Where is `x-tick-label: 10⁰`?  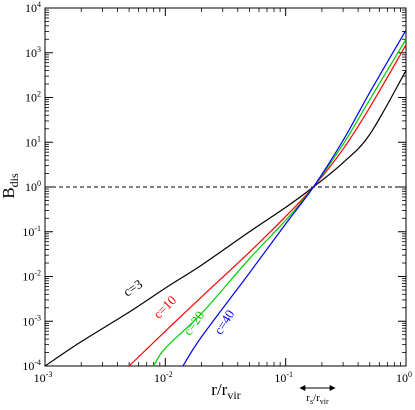
x-tick-label: 10⁰ is located at coordinates (404, 377).